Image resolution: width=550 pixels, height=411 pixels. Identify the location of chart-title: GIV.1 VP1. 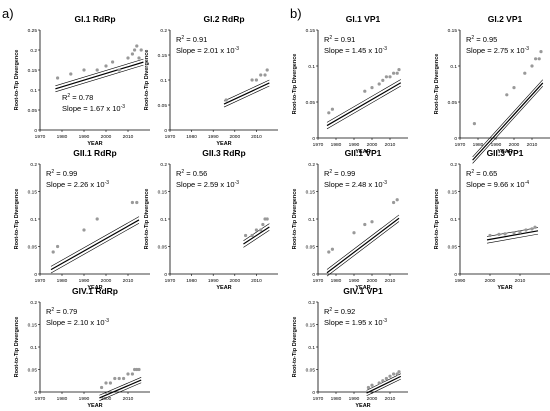
(363, 291).